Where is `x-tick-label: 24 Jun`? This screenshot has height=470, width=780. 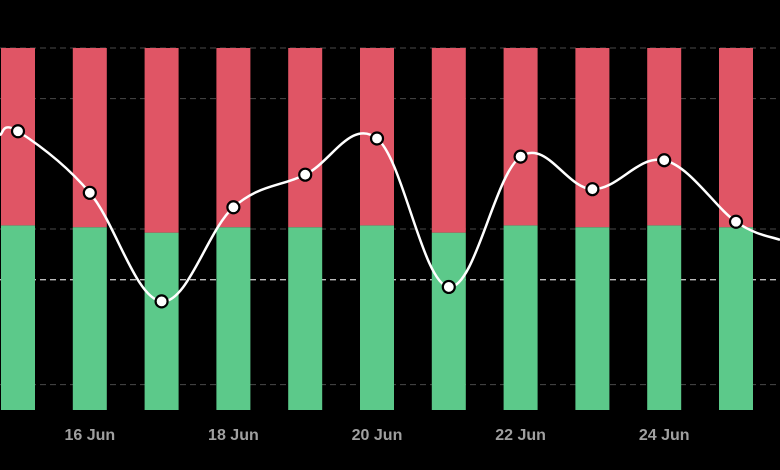 x-tick-label: 24 Jun is located at coordinates (664, 435).